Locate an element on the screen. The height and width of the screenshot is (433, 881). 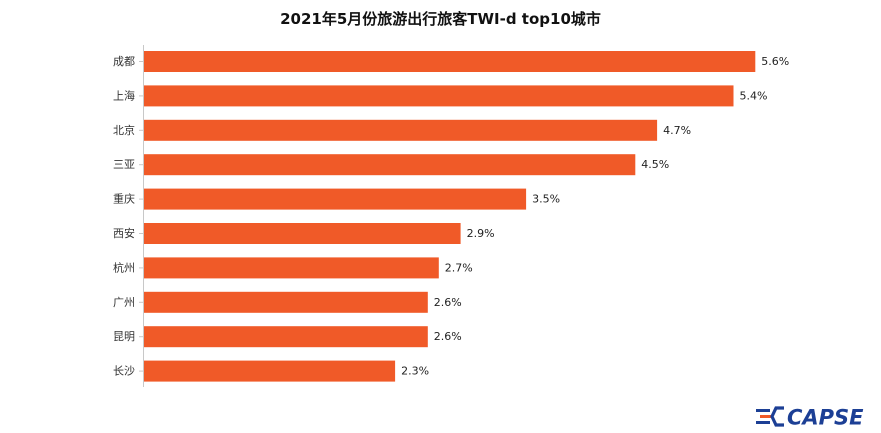
value-label-2: 4.7% is located at coordinates (677, 130).